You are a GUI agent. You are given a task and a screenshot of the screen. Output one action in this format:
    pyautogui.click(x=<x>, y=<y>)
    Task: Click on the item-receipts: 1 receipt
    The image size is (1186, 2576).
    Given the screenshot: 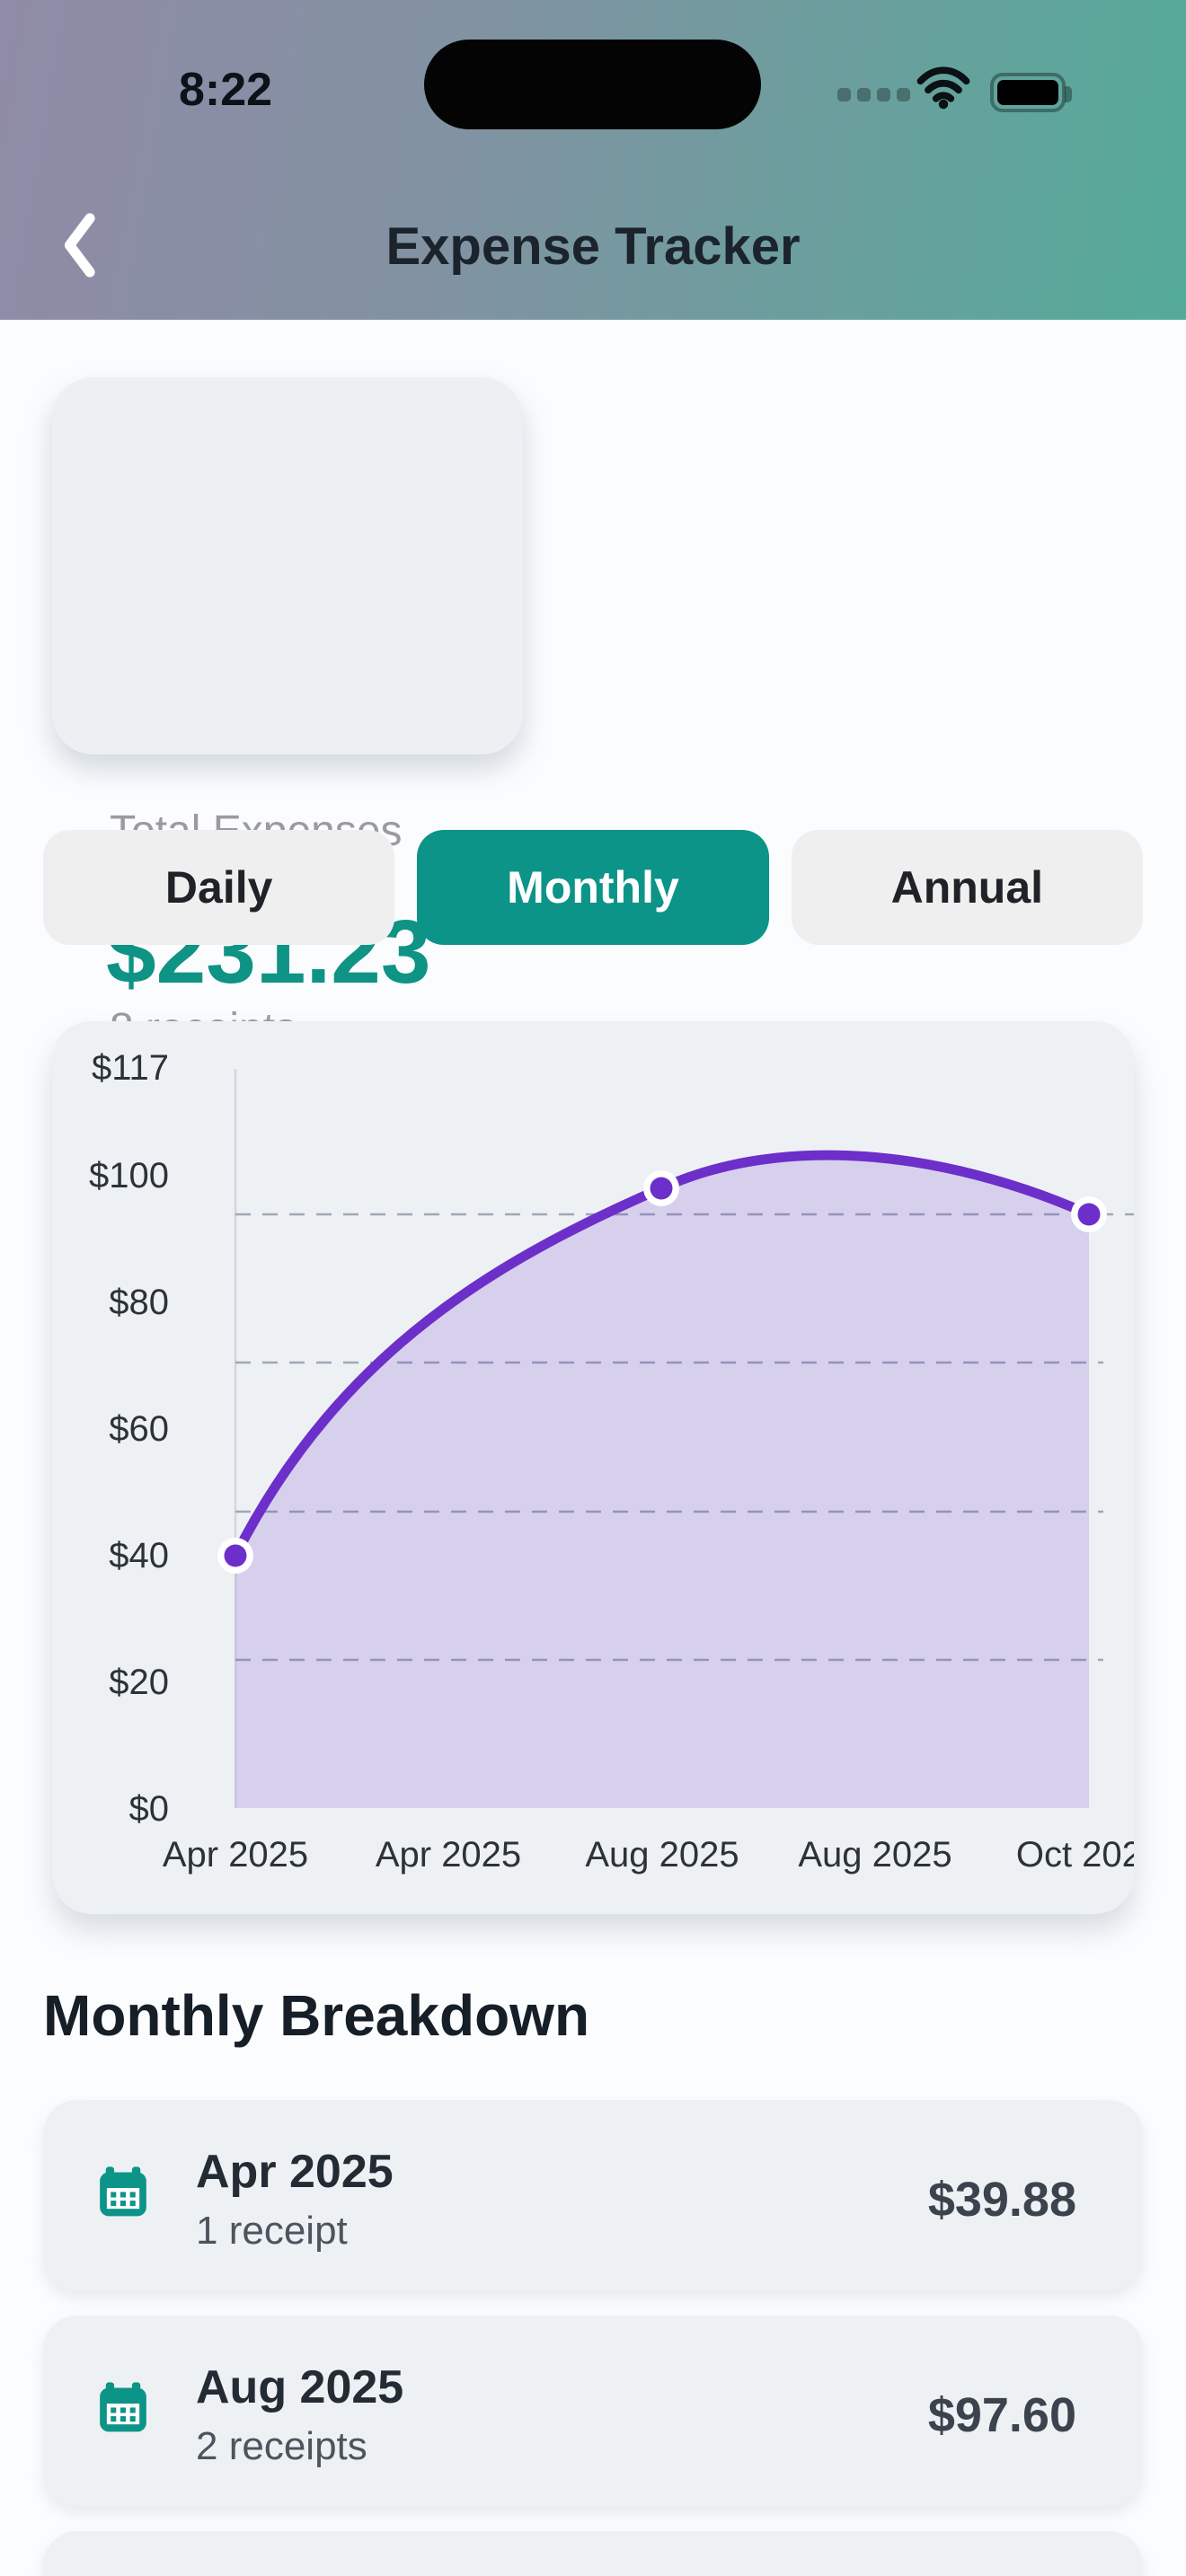 What is the action you would take?
    pyautogui.click(x=272, y=2231)
    